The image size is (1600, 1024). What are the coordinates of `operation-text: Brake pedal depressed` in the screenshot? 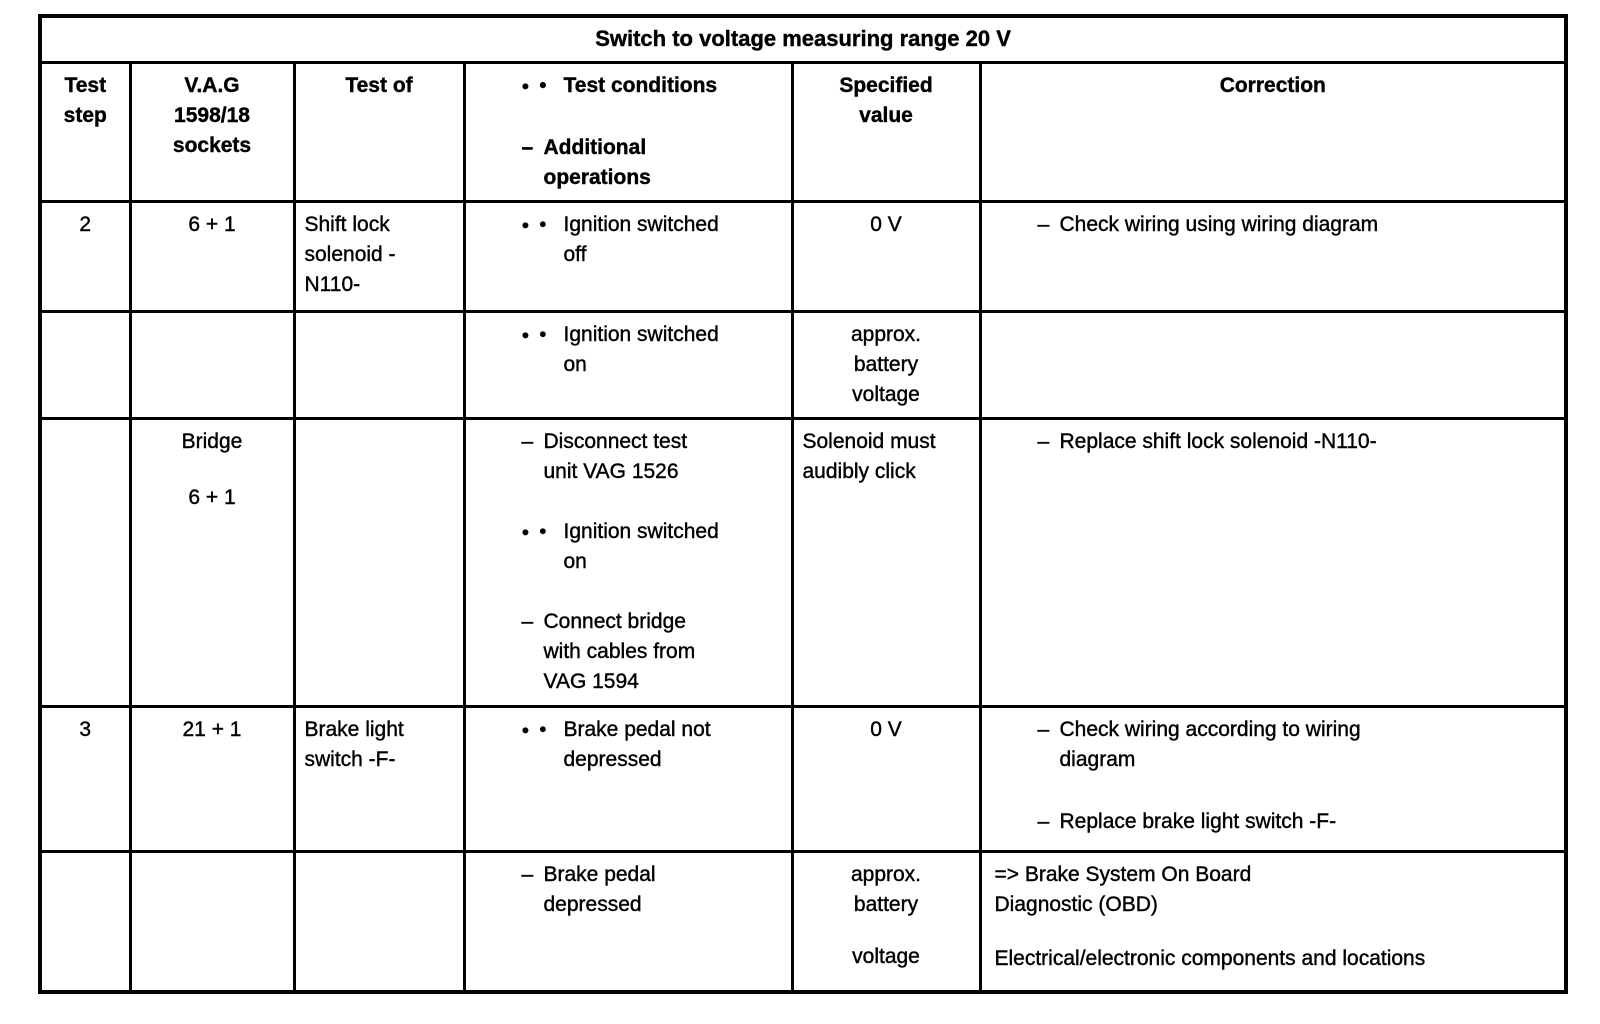 It's located at (599, 889).